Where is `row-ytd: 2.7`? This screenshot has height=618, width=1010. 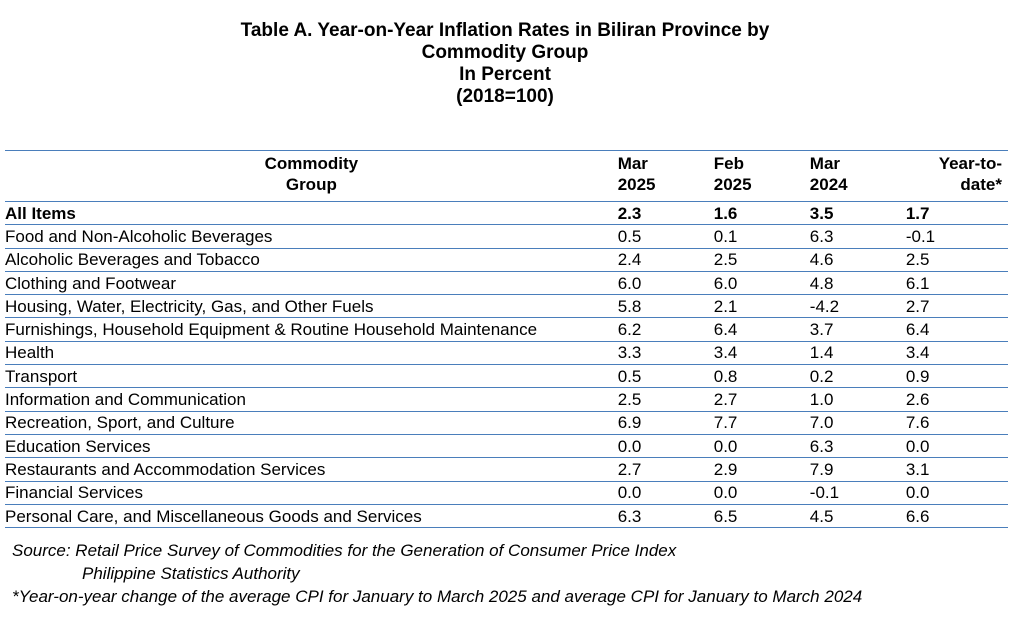
row-ytd: 2.7 is located at coordinates (956, 306).